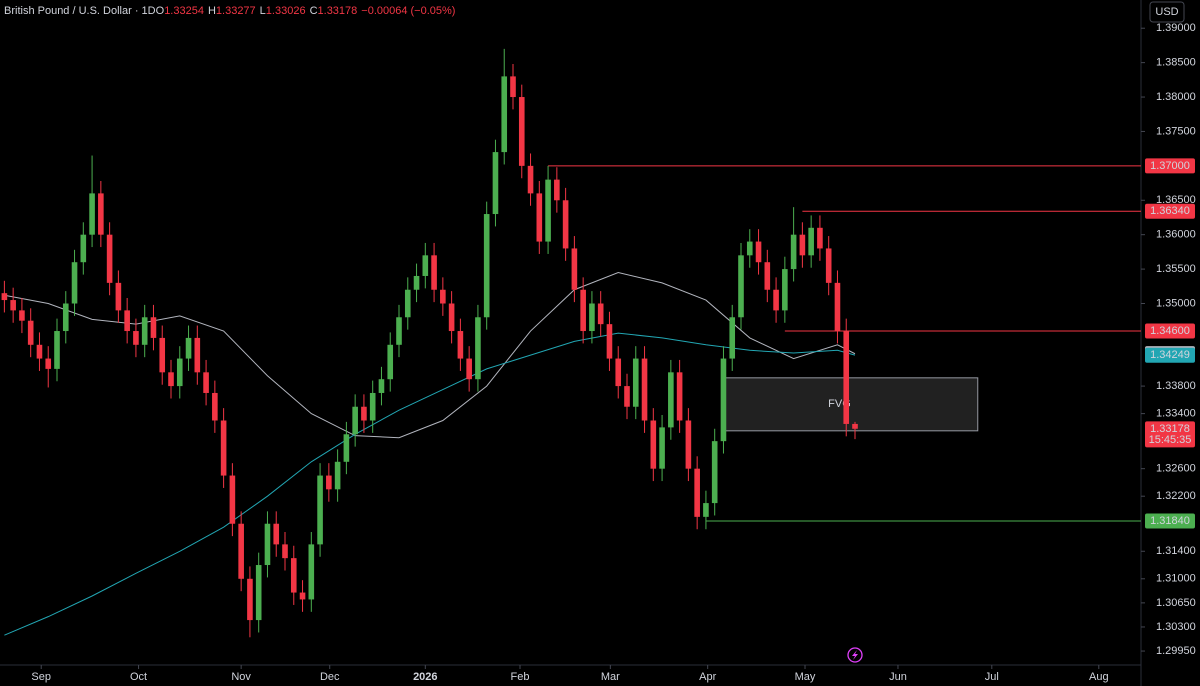  What do you see at coordinates (1170, 440) in the screenshot?
I see `price-label-time: 15:45:35` at bounding box center [1170, 440].